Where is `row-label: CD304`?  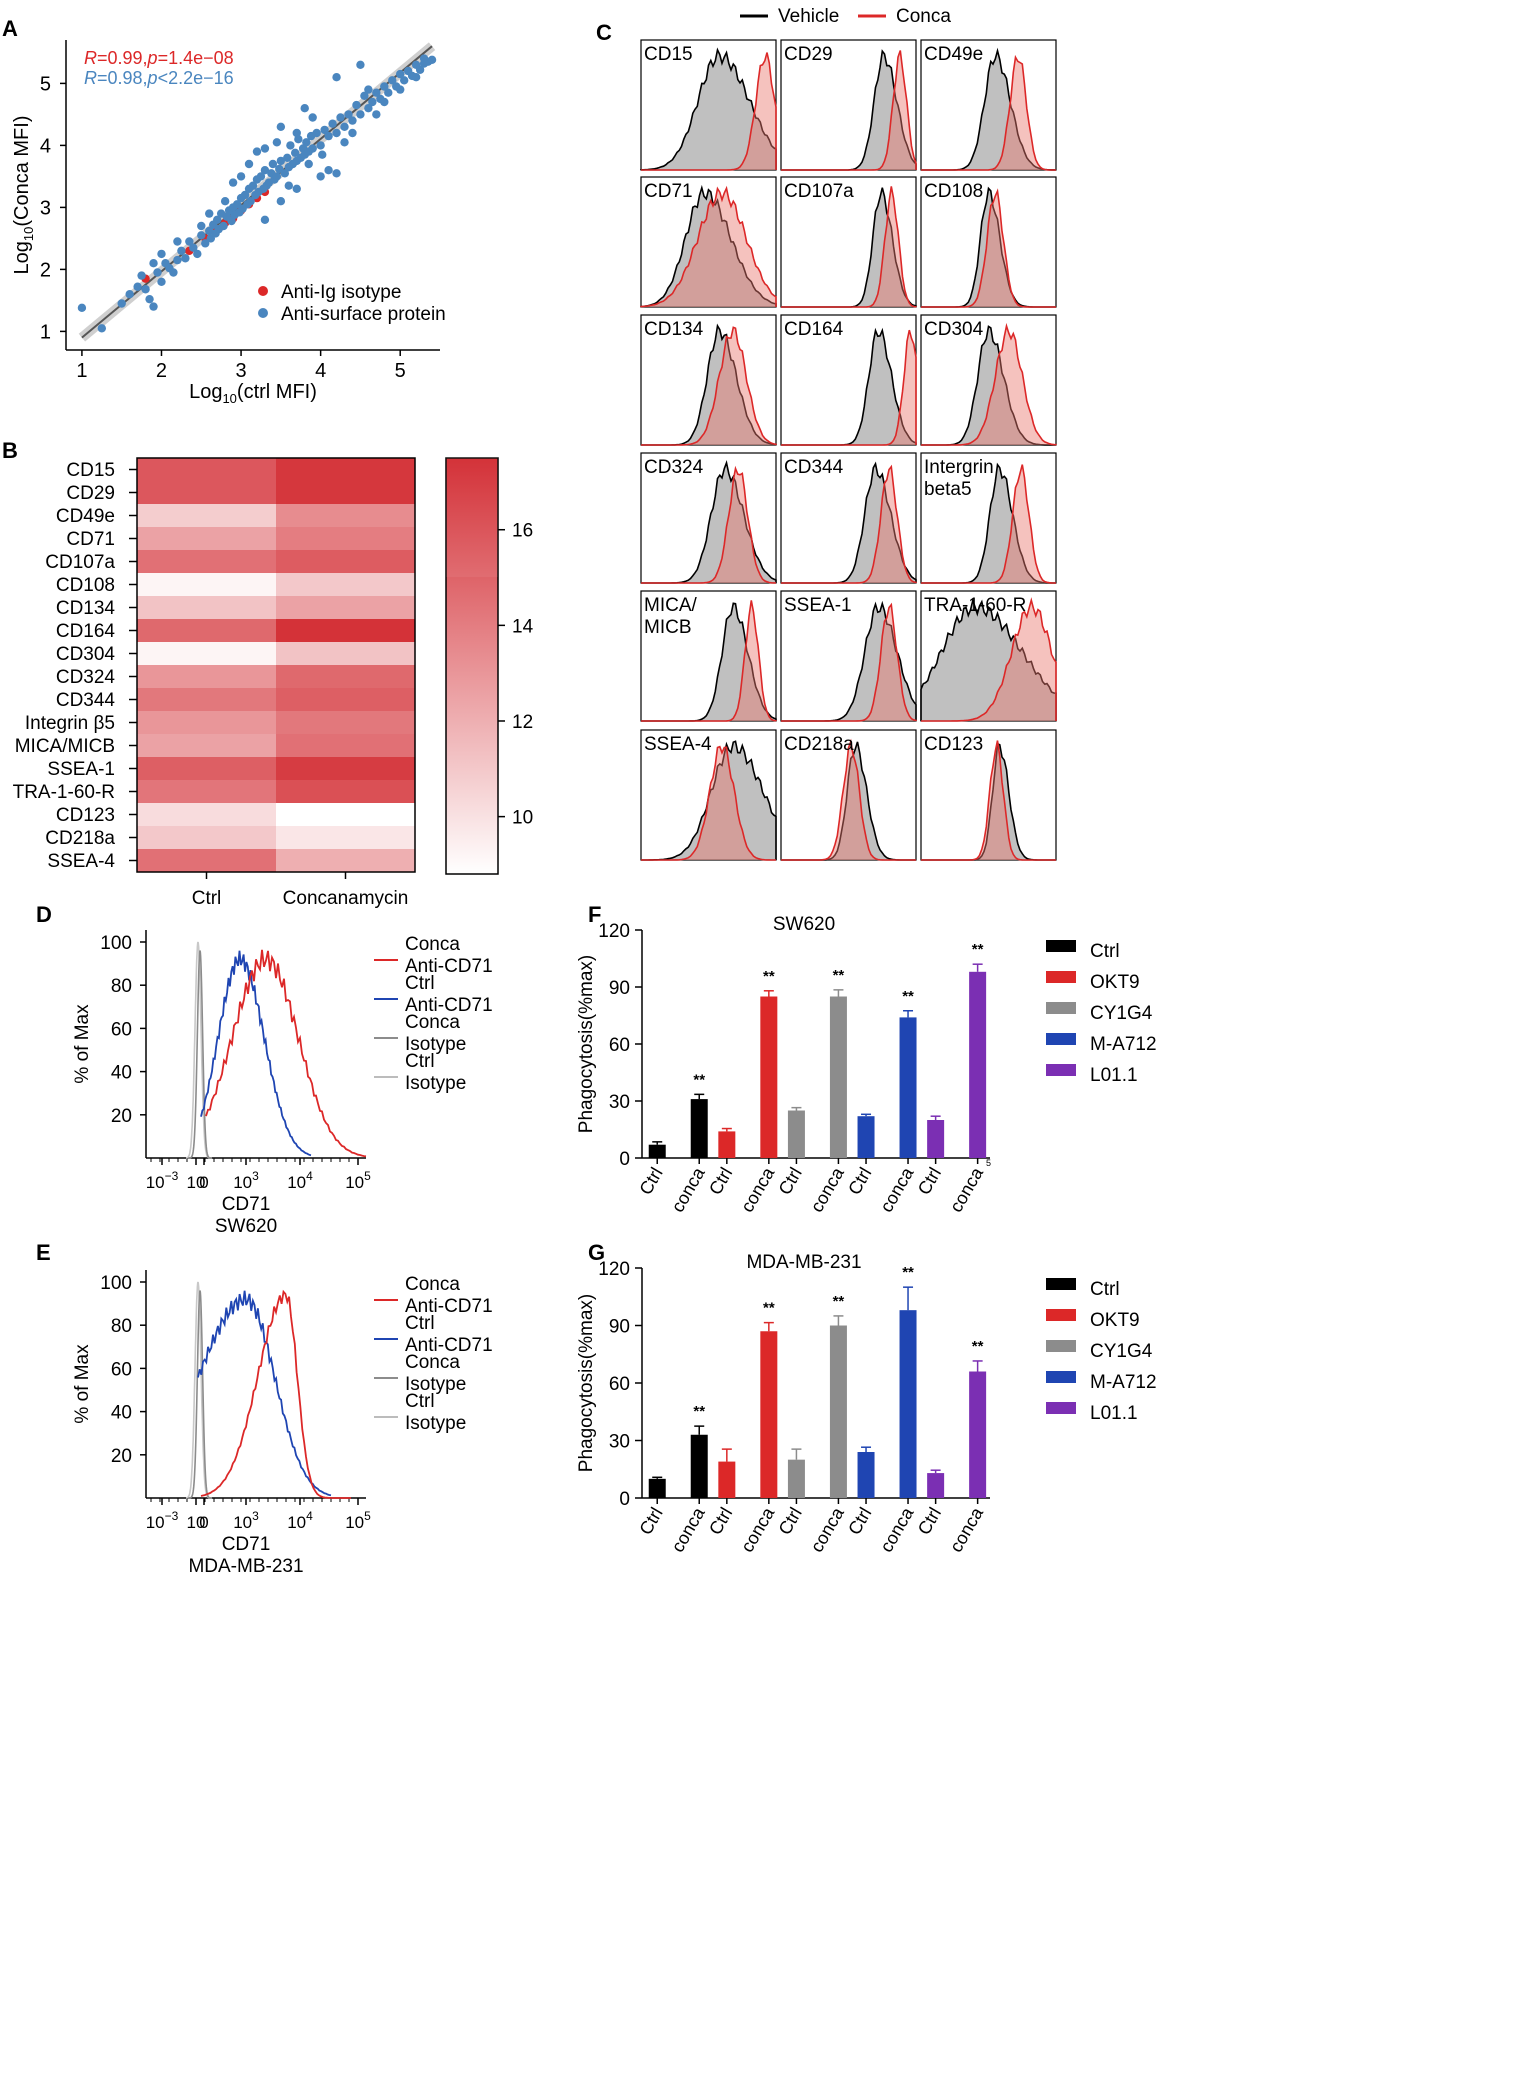
row-label: CD304 is located at coordinates (86, 654).